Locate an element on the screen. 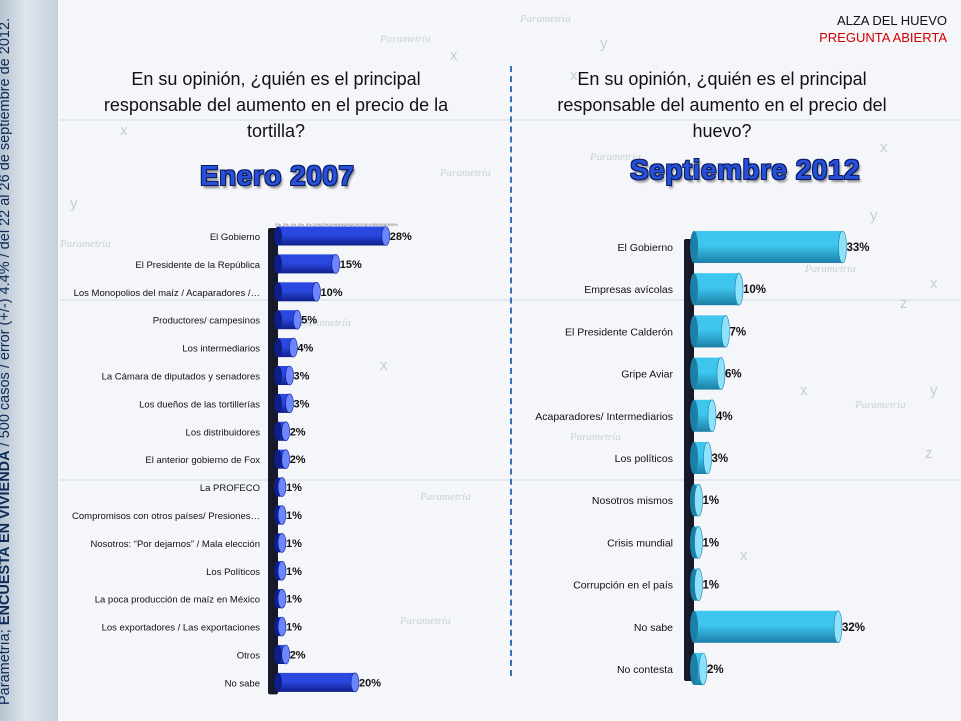 The image size is (961, 721). axis-wall is located at coordinates (689, 460).